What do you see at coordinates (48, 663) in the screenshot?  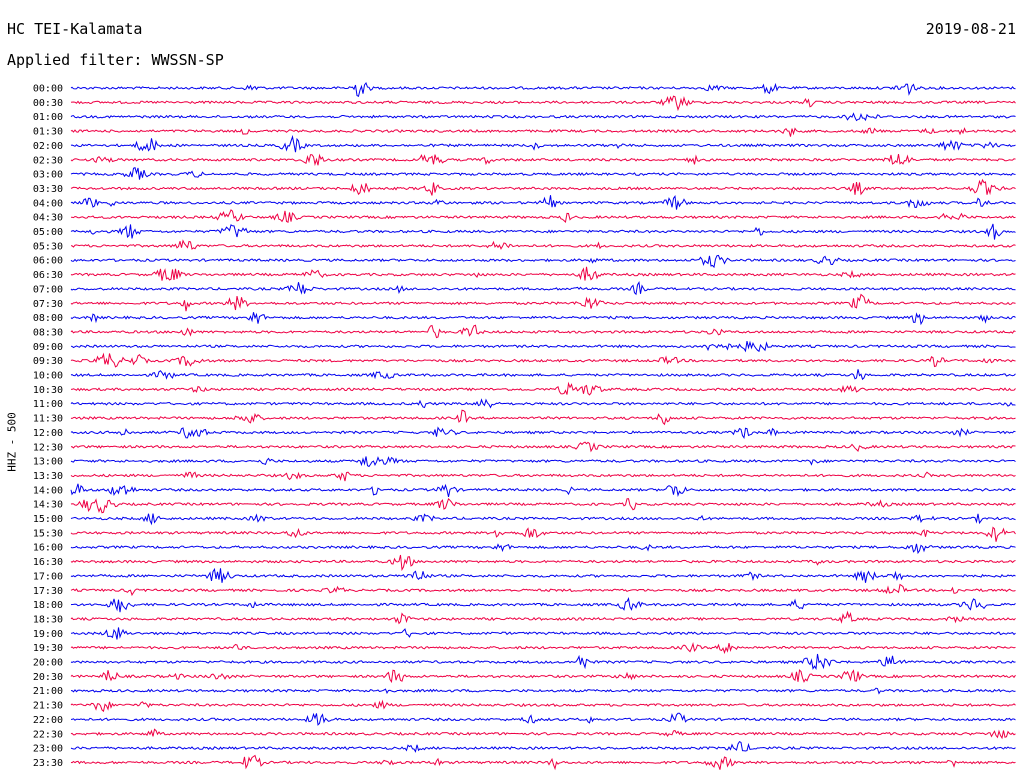 I see `time-tick-label: 20:00` at bounding box center [48, 663].